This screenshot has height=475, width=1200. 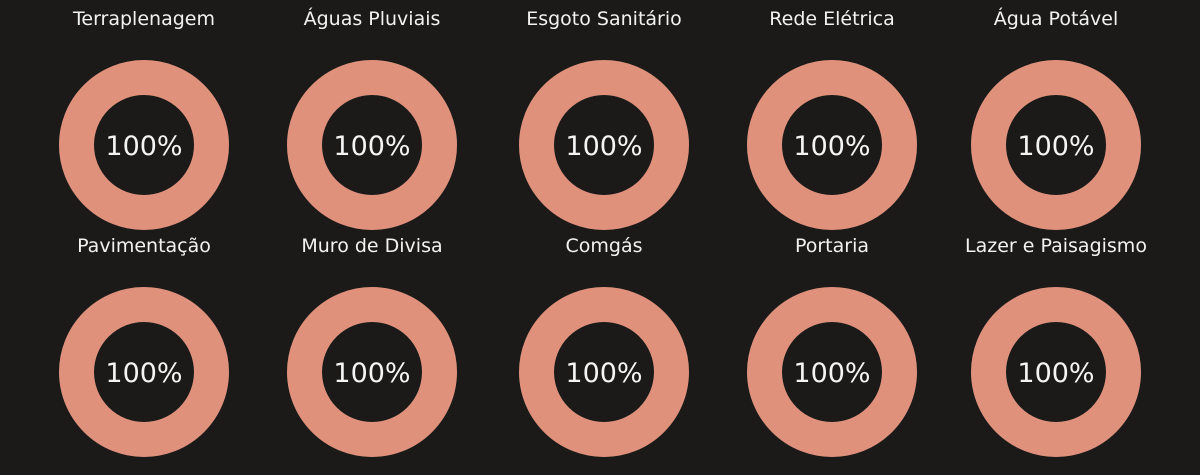 I want to click on donut-chart: Portaria 100%, so click(x=832, y=342).